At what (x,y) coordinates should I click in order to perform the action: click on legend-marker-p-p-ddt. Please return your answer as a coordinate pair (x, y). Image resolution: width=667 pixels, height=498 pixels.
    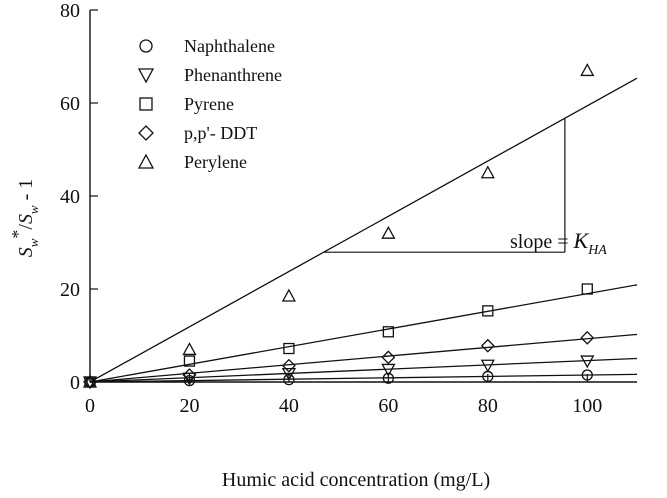
    Looking at the image, I should click on (146, 133).